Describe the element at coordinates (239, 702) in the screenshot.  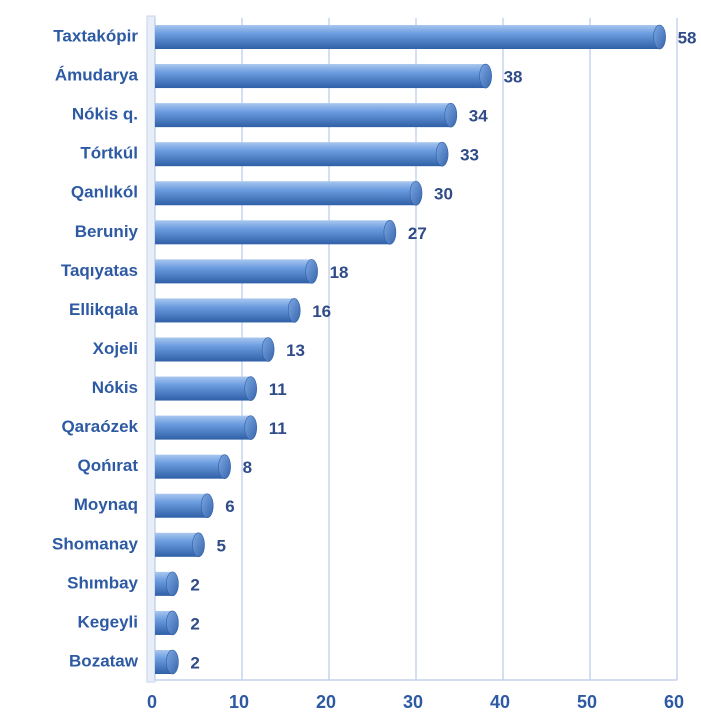
I see `x-tick-label: 10` at that location.